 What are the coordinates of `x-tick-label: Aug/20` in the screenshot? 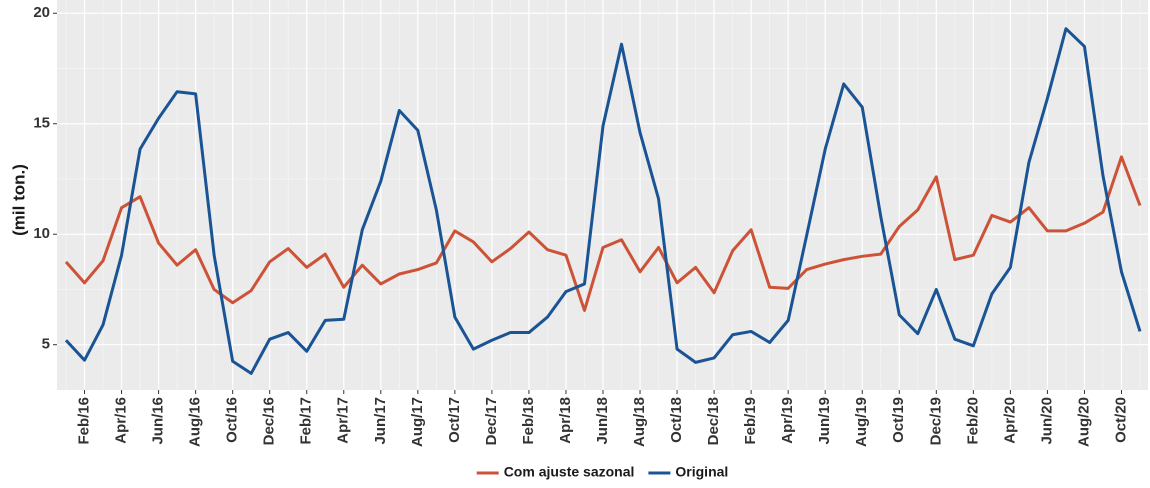 It's located at (1083, 422).